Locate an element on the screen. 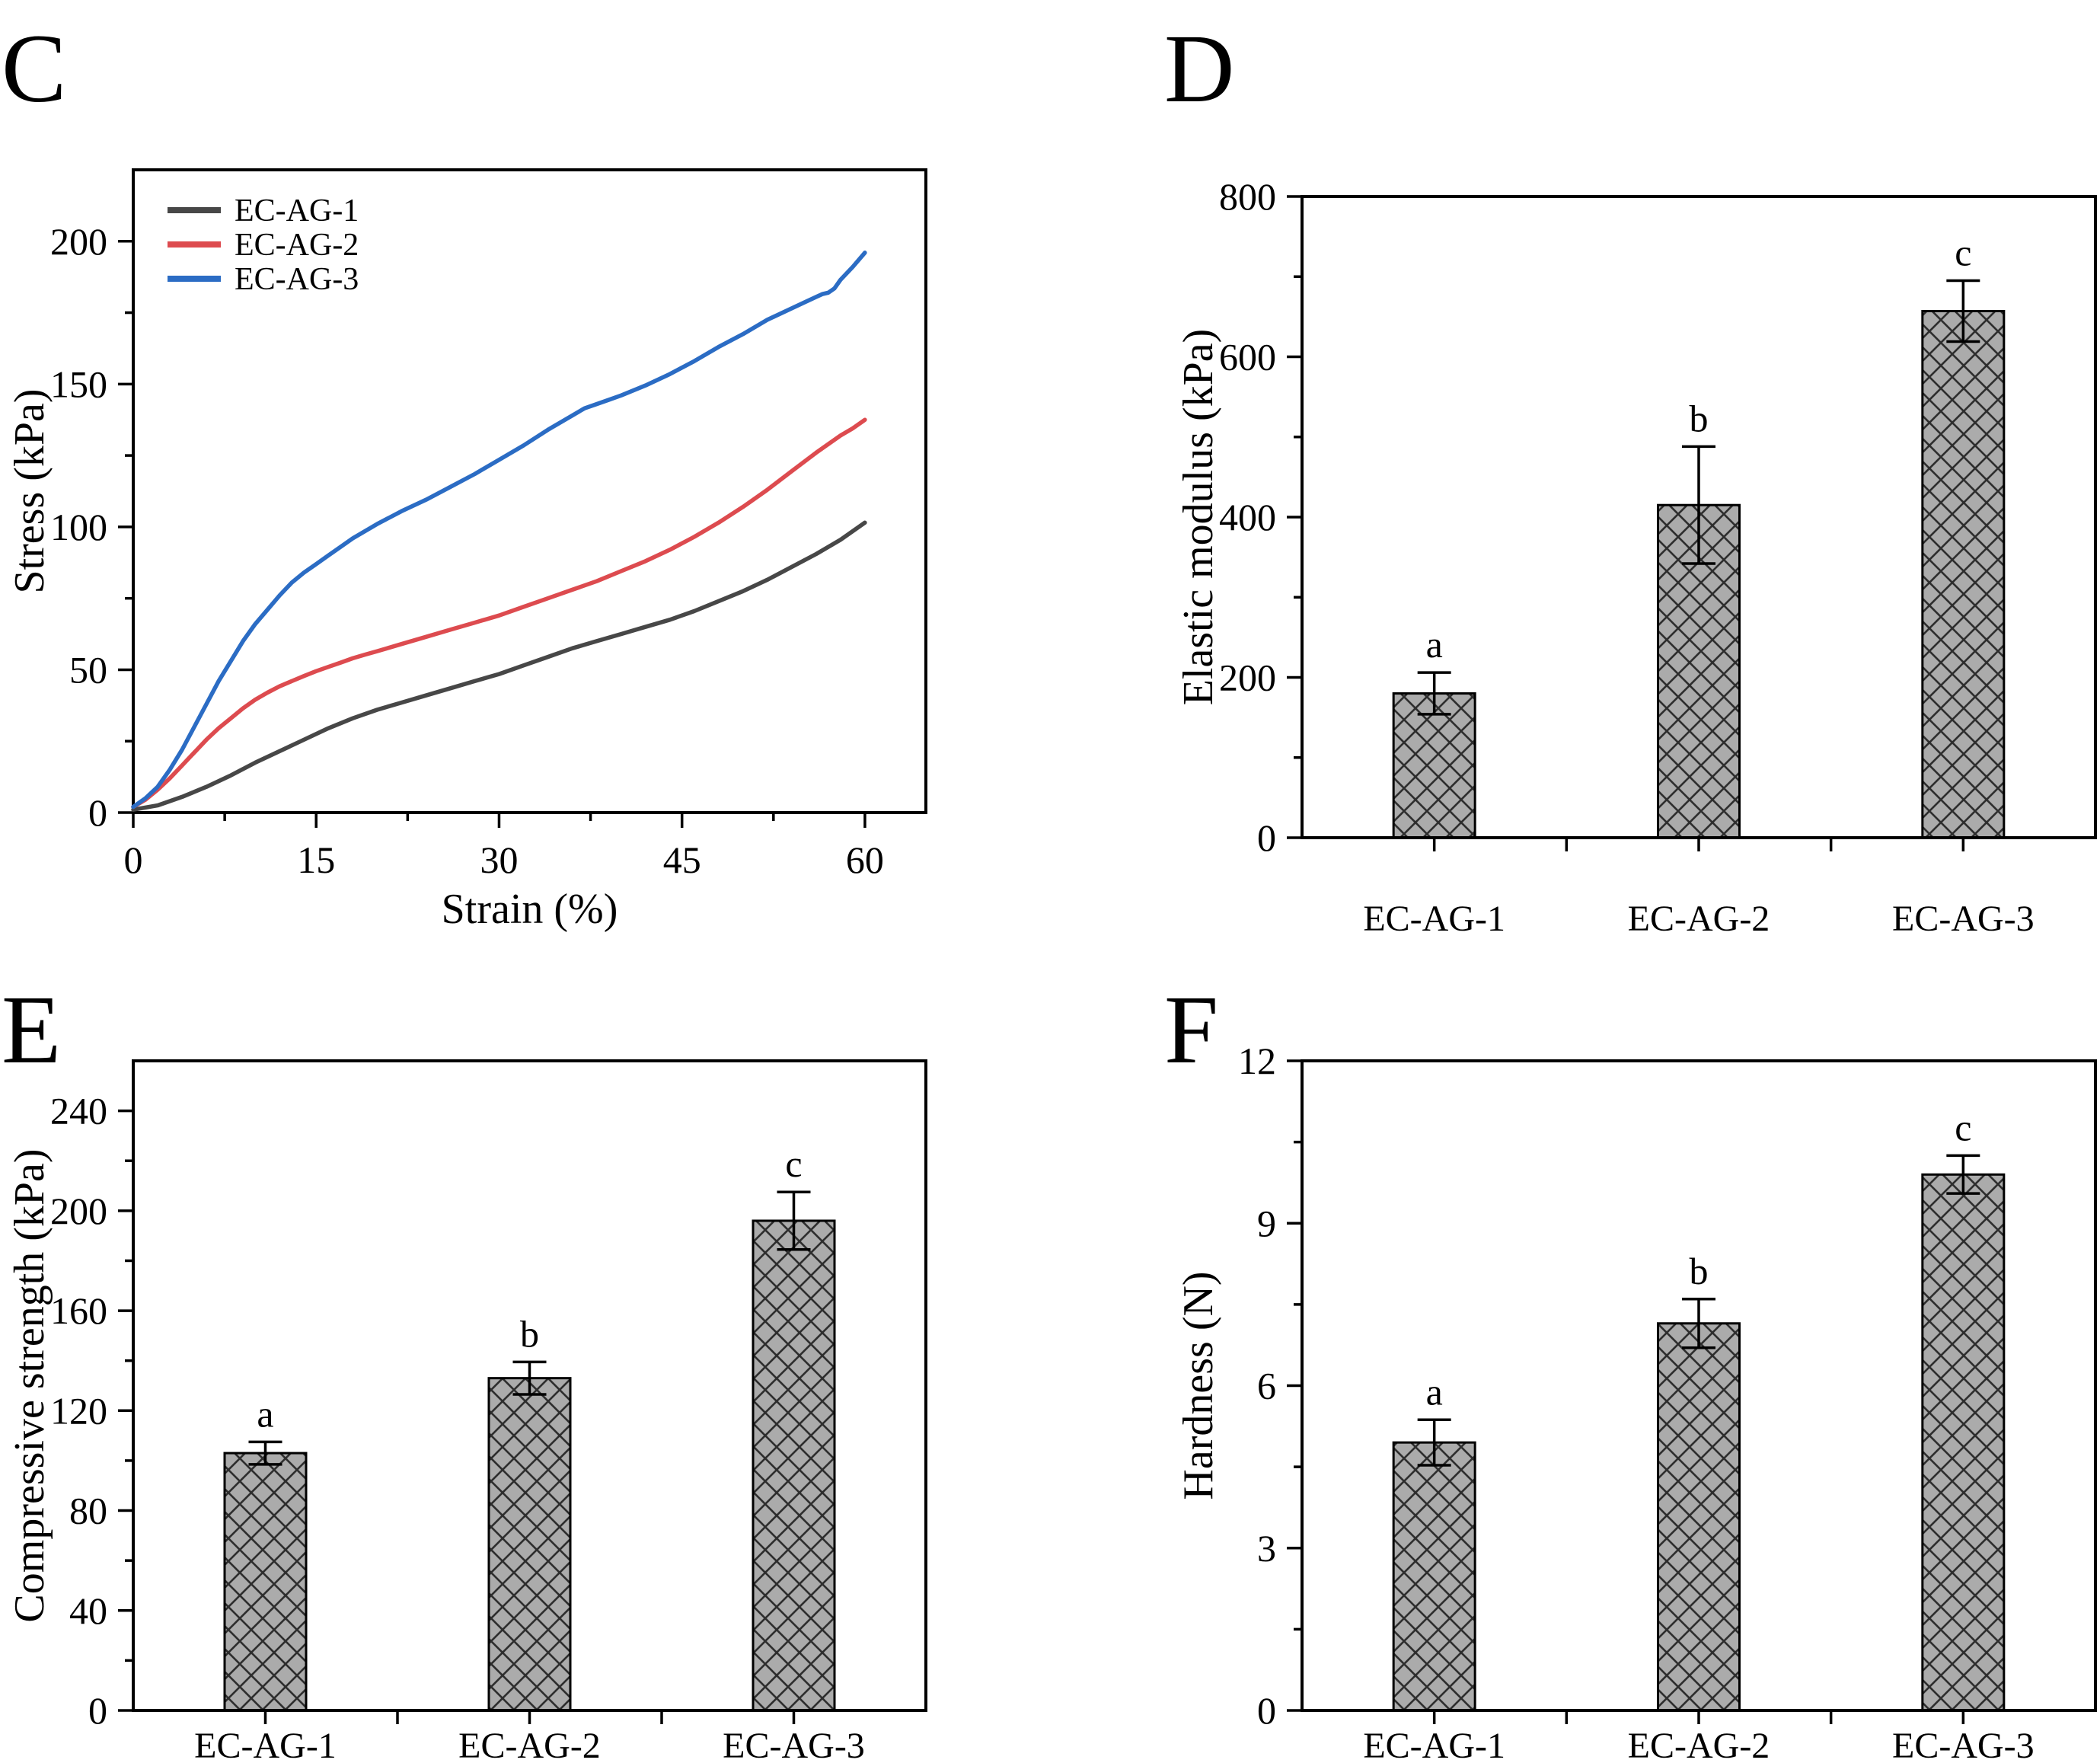 This screenshot has height=1763, width=2100. svg-text: 45 is located at coordinates (682, 859).